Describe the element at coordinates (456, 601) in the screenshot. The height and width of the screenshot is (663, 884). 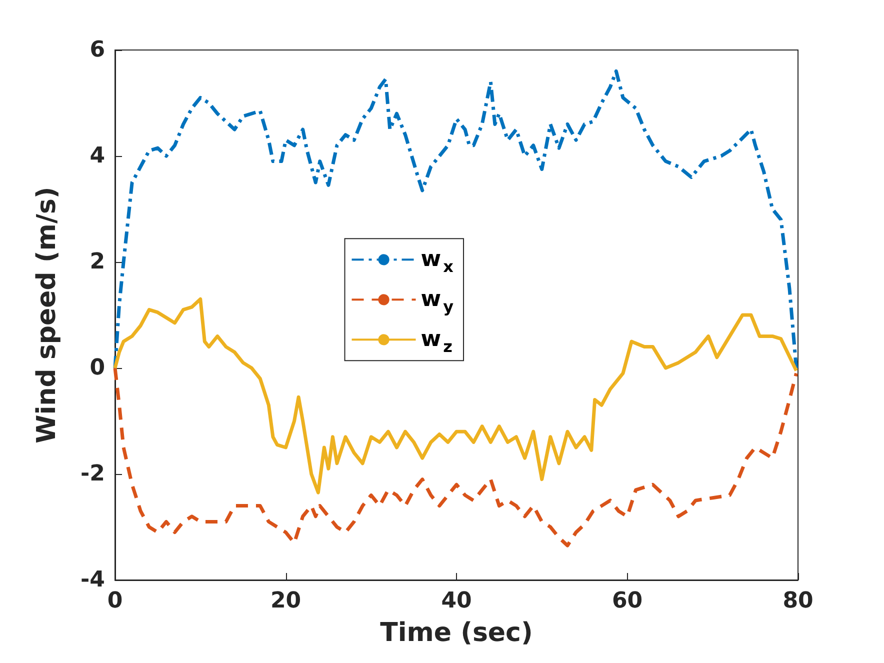
I see `x-tick-label: 40` at that location.